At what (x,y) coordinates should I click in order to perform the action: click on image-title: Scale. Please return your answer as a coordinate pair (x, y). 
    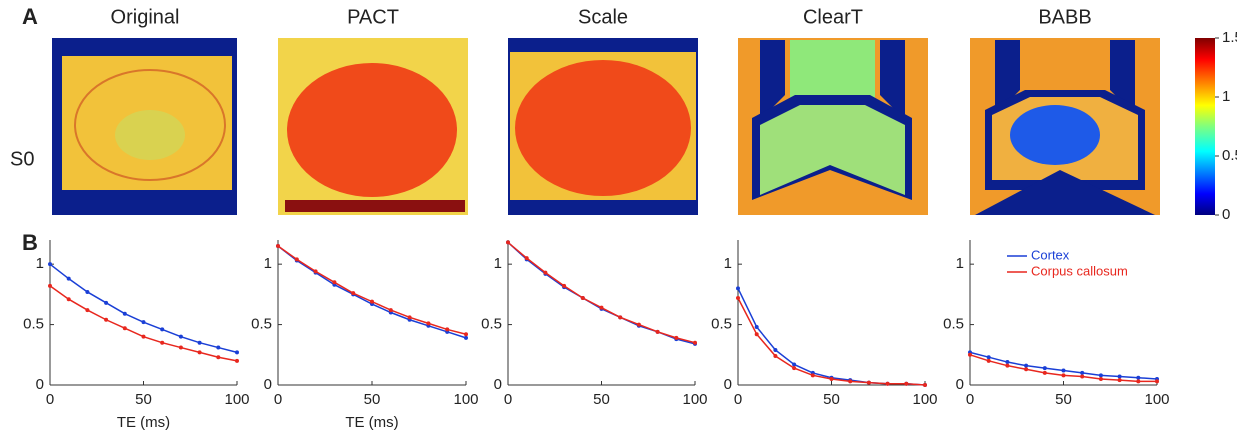
    Looking at the image, I should click on (603, 17).